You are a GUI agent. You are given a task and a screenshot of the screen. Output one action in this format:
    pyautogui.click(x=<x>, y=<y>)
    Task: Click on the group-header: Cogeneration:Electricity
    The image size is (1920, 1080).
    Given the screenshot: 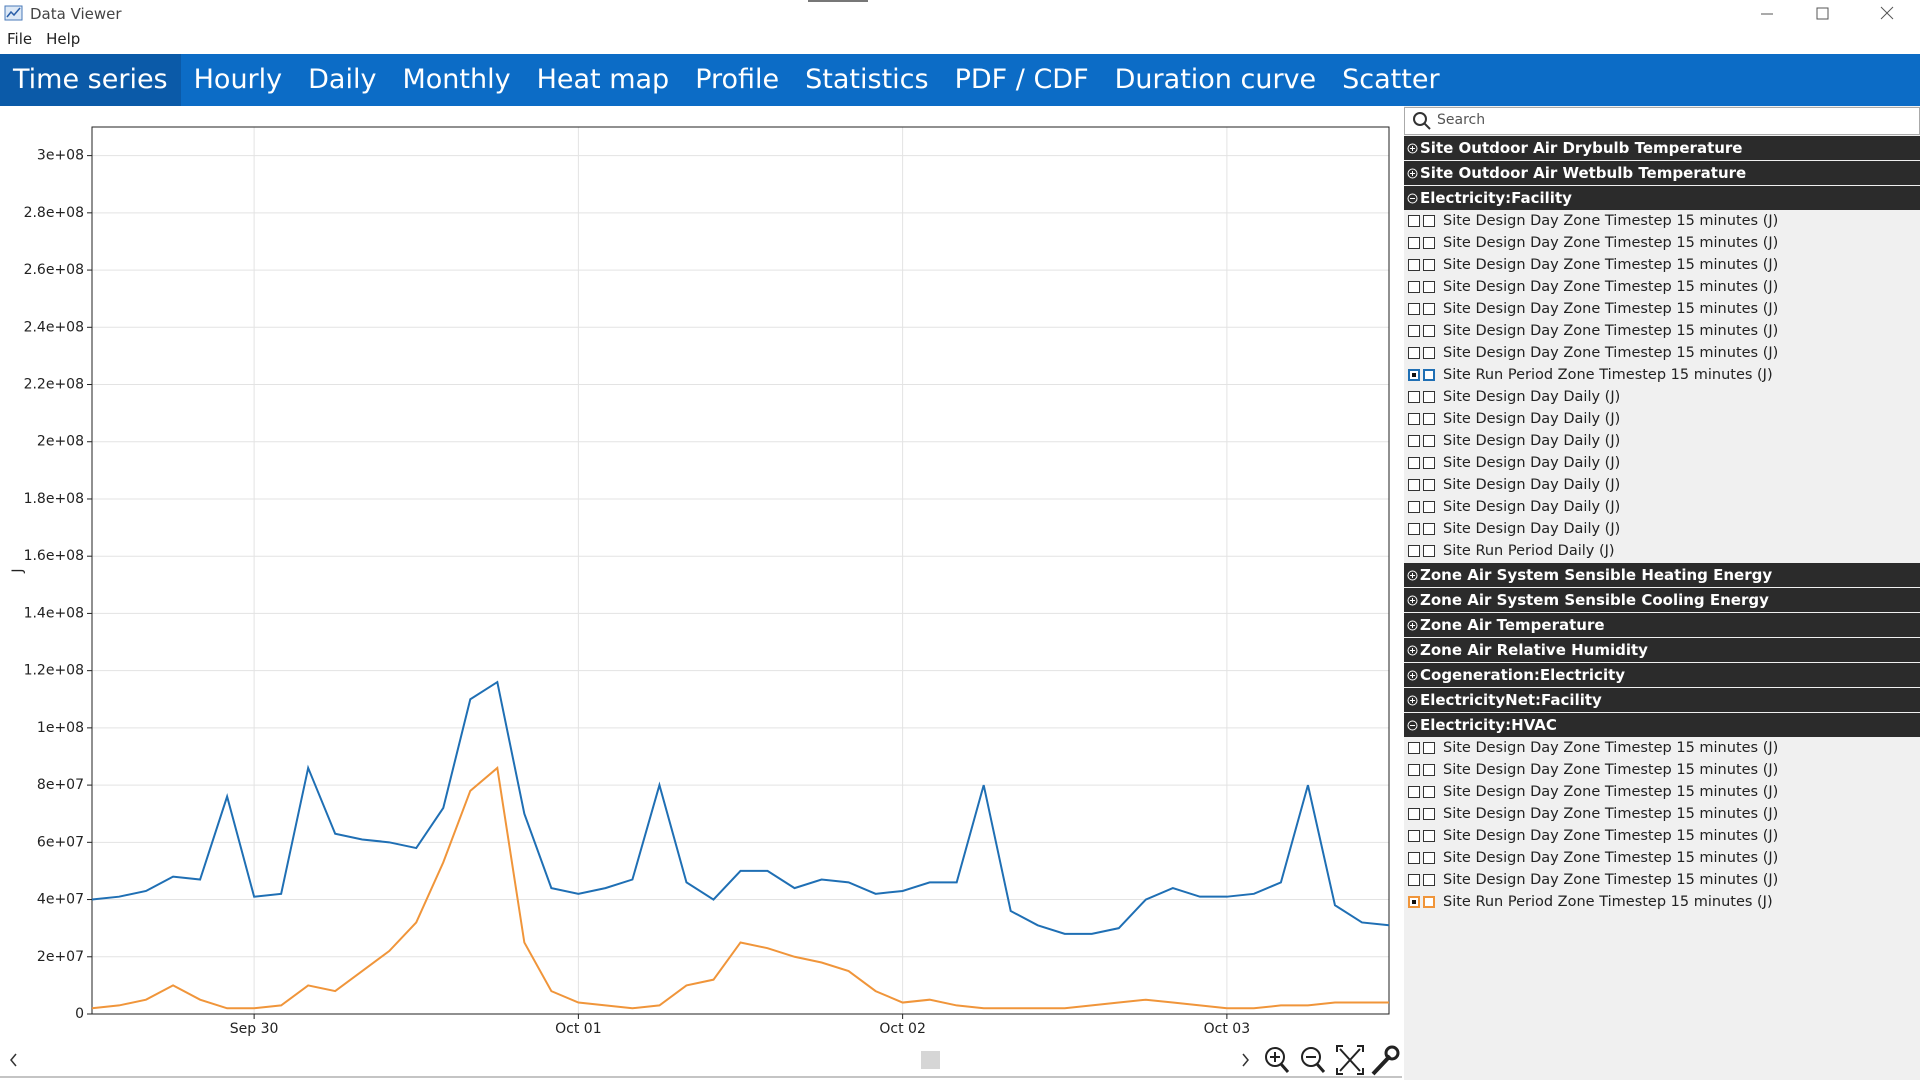 What is the action you would take?
    pyautogui.click(x=1662, y=675)
    